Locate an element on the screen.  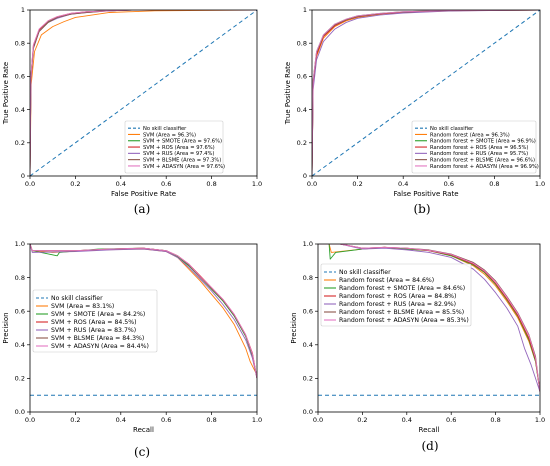
legend-label: Random forest + ADASYN (Area = 96.9%) is located at coordinates (484, 167).